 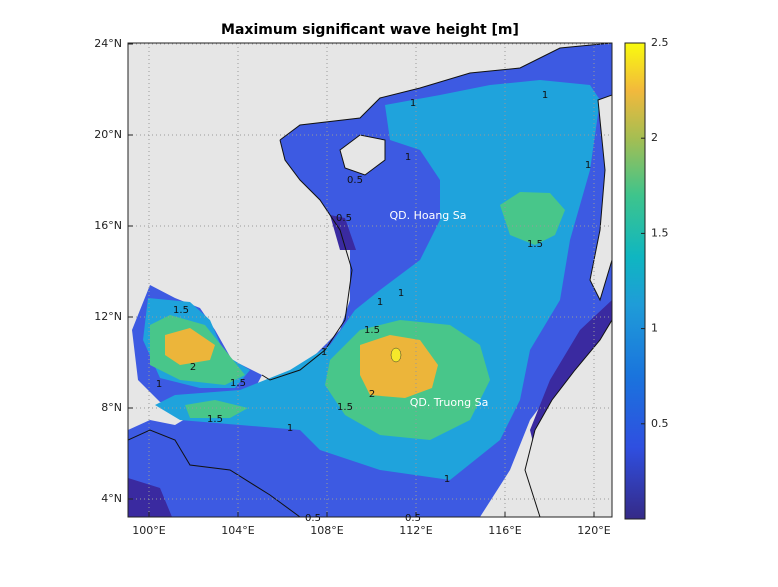 I want to click on colorbar-tick-label: 2.5, so click(x=660, y=42).